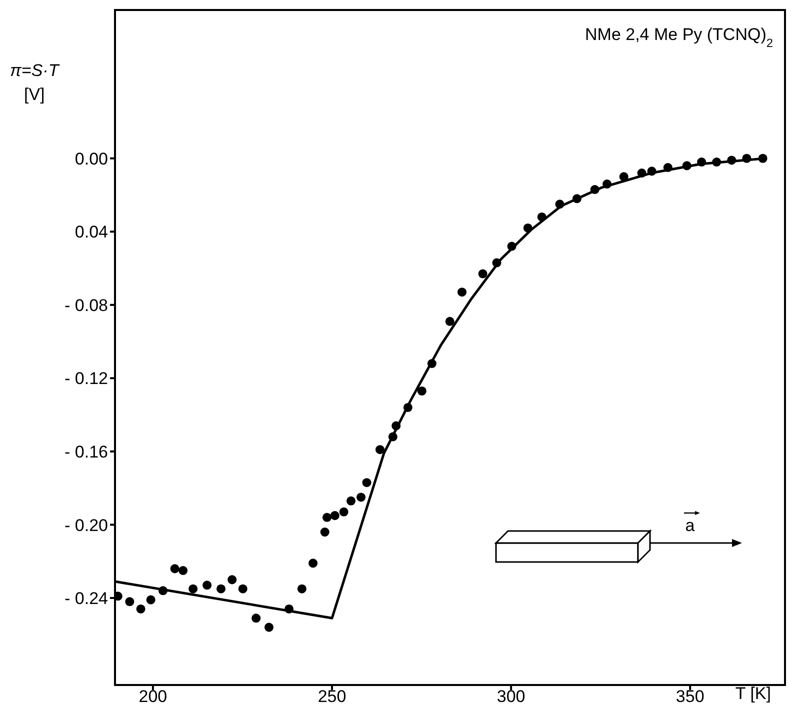 This screenshot has width=802, height=704. What do you see at coordinates (35, 82) in the screenshot?
I see `y-axis-title: π=S·T [V]` at bounding box center [35, 82].